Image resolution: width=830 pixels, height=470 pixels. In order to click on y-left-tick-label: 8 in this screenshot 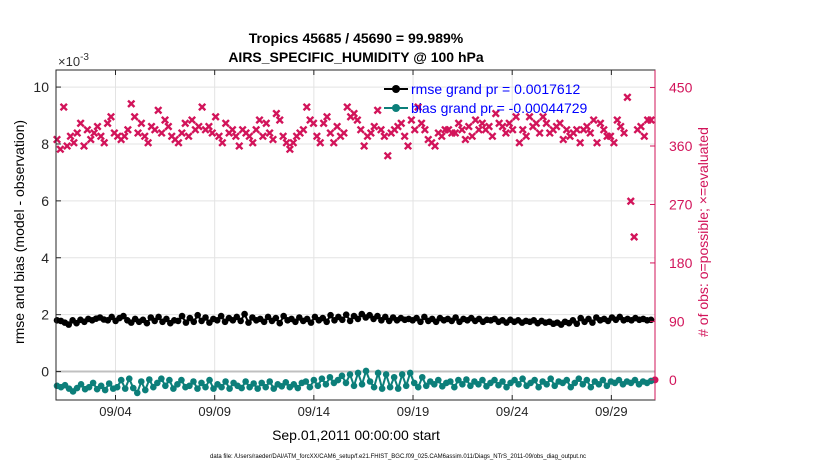, I will do `click(45, 144)`.